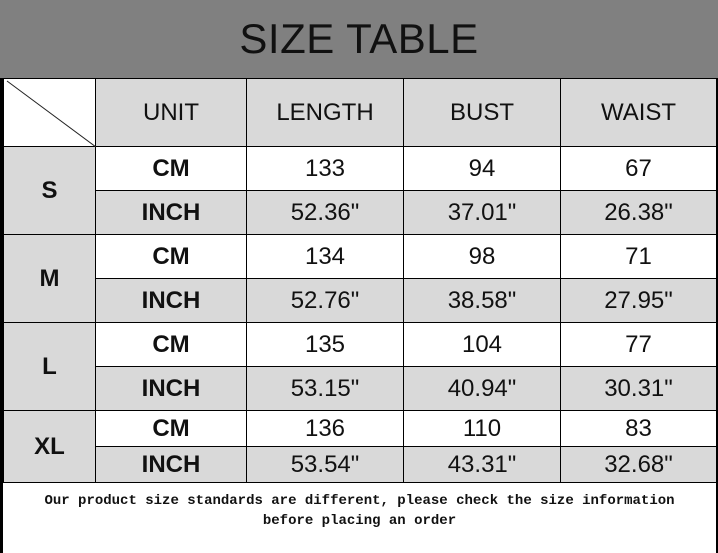  I want to click on length-cell: 133, so click(325, 168).